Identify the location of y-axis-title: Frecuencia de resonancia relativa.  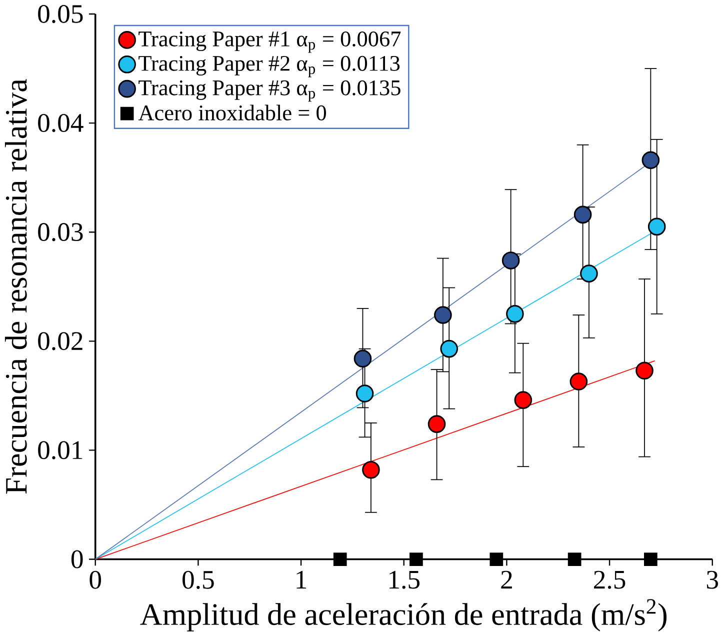
(15, 286).